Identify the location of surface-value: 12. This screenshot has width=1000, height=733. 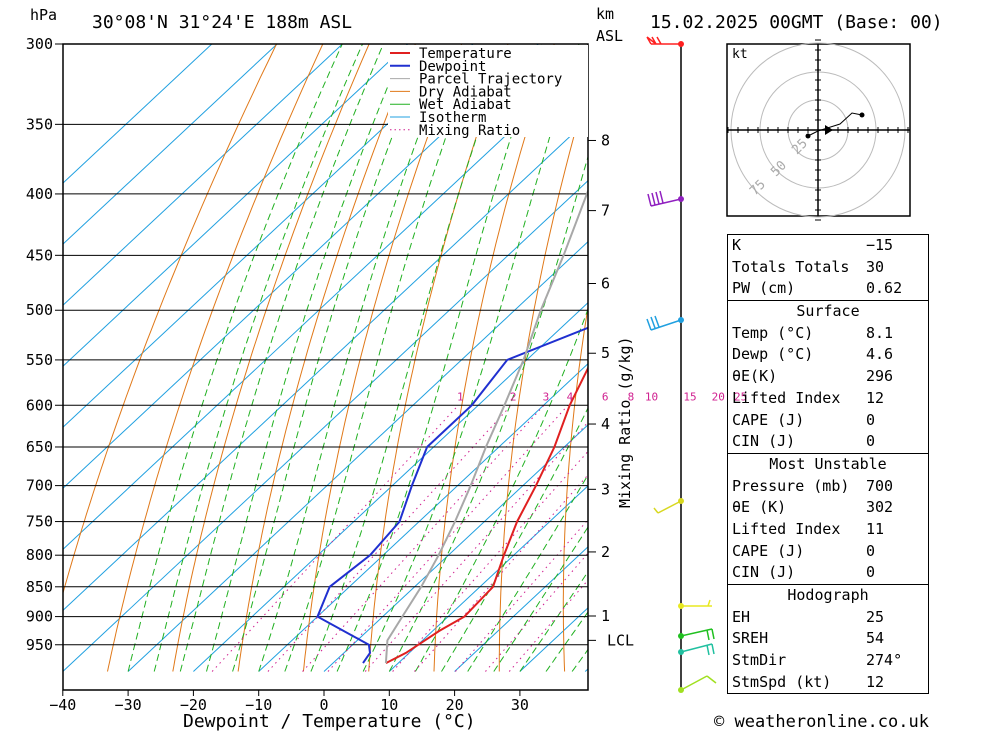
(875, 397).